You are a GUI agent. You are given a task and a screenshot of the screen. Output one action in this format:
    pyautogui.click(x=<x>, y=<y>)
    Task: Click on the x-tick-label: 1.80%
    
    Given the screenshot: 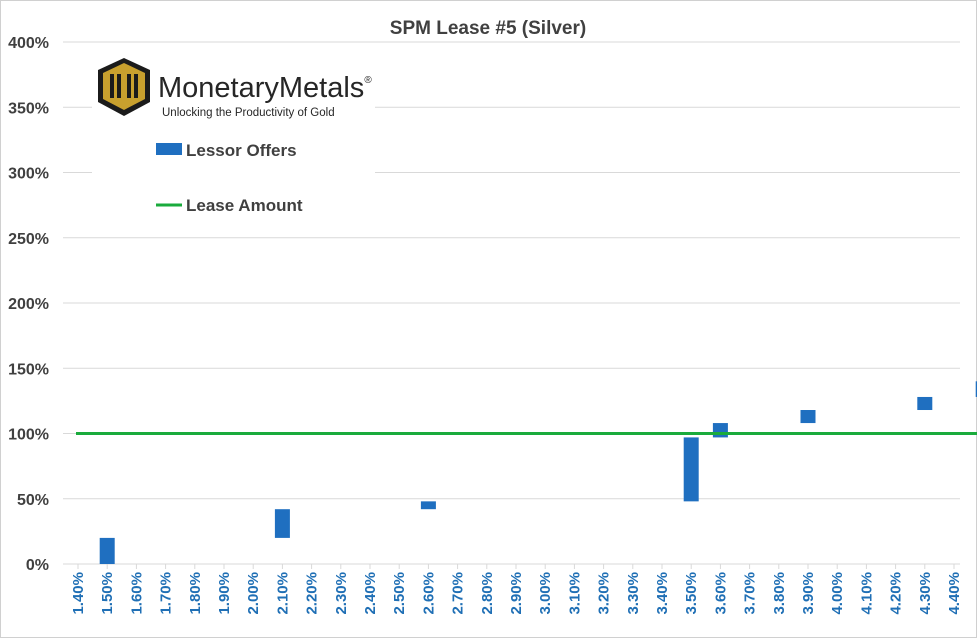 What is the action you would take?
    pyautogui.click(x=195, y=593)
    